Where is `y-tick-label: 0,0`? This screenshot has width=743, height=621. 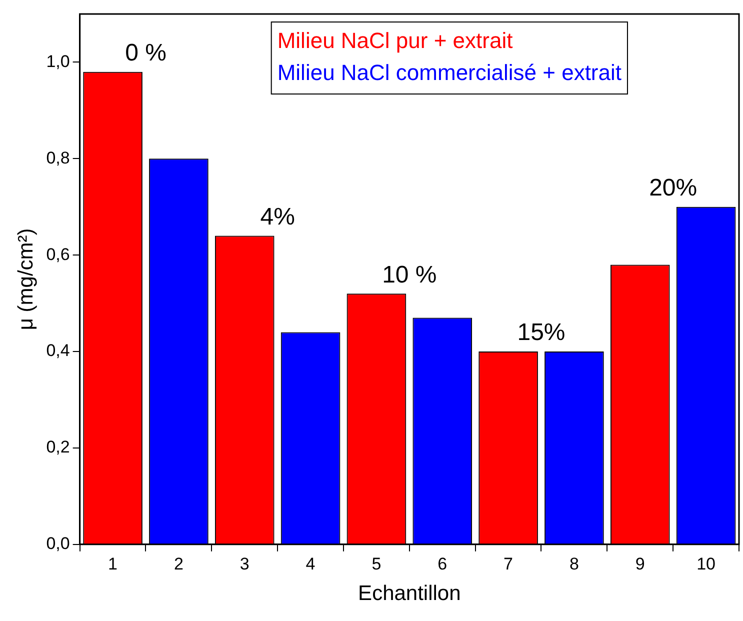 y-tick-label: 0,0 is located at coordinates (58, 544).